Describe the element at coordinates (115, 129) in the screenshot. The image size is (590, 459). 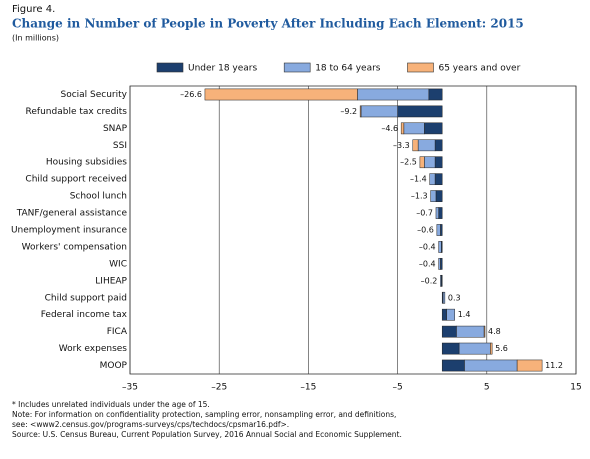
I see `y-tick-label: SNAP` at that location.